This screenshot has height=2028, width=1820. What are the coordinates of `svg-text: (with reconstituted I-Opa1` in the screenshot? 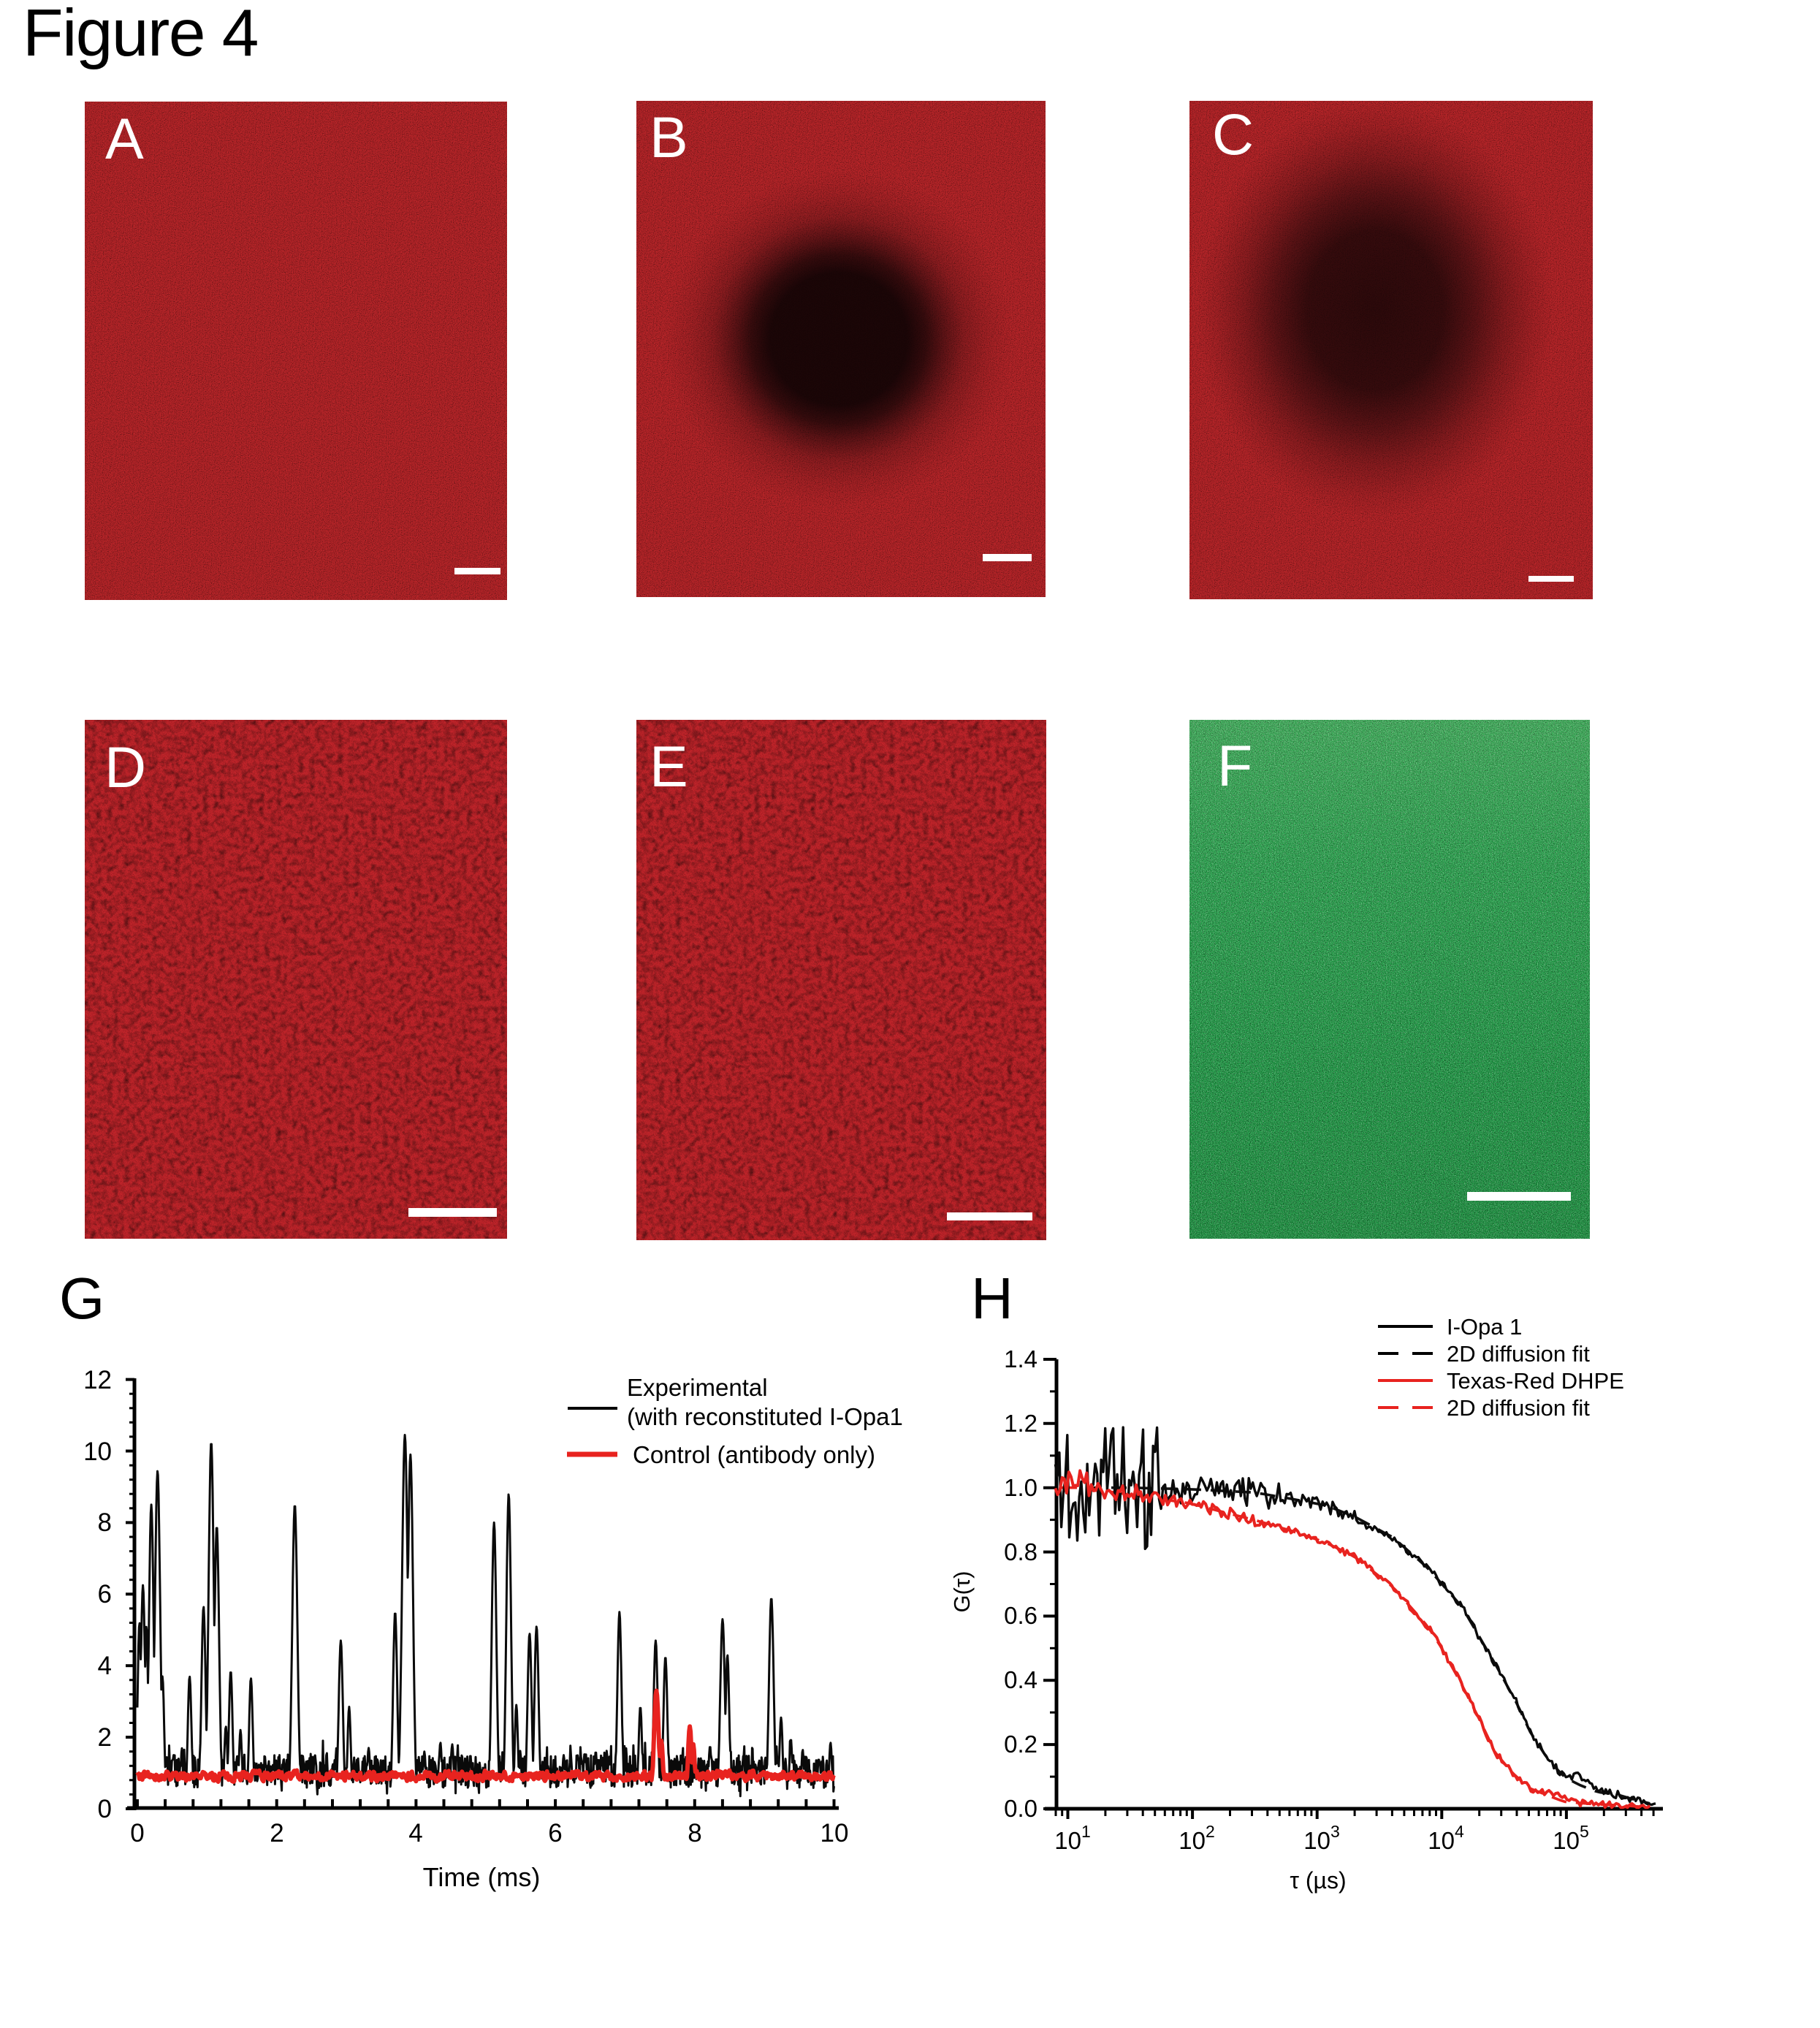 It's located at (765, 1416).